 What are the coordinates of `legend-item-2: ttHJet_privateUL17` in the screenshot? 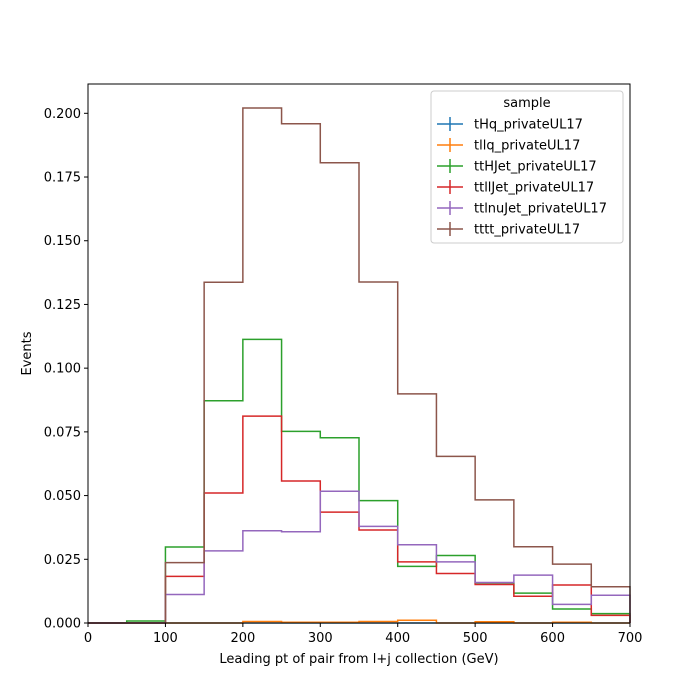 It's located at (517, 167).